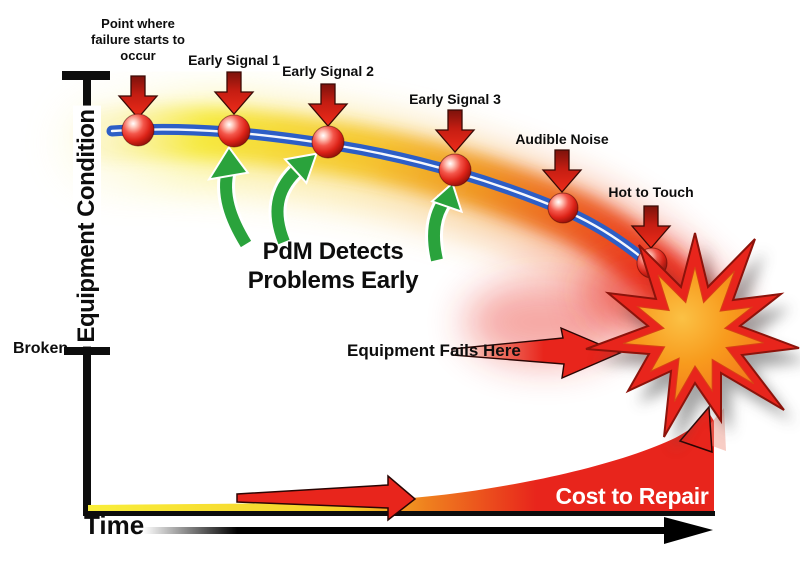 The height and width of the screenshot is (563, 800). I want to click on signal-label-failure-start: Point where failure starts to occur, so click(138, 39).